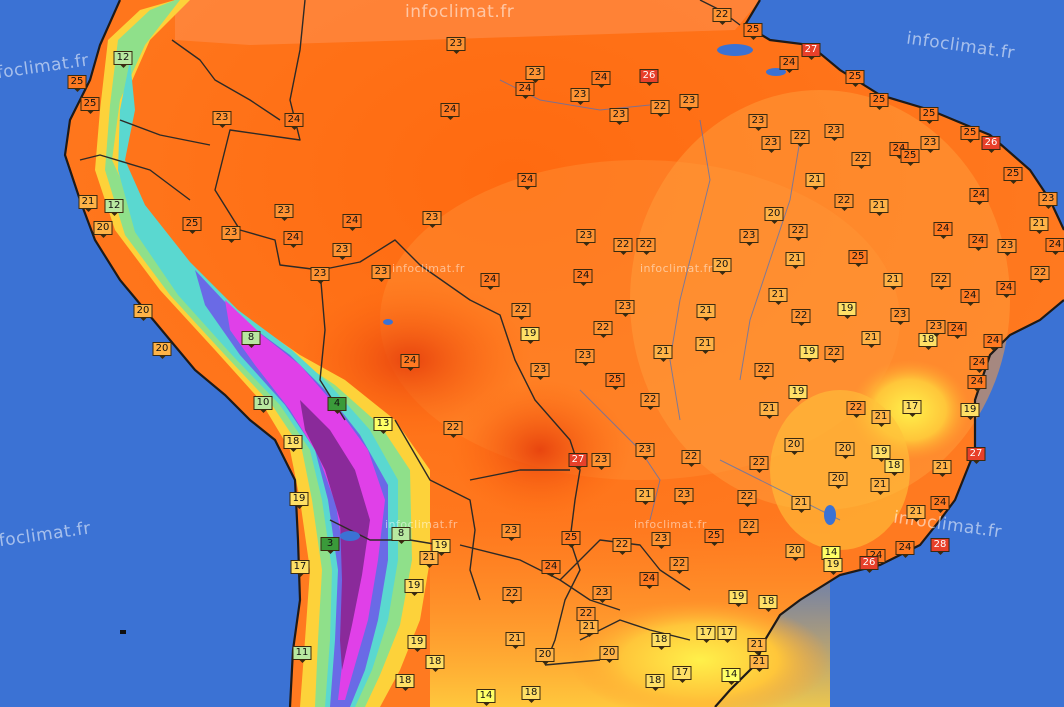 This screenshot has width=1064, height=707. Describe the element at coordinates (467, 22) in the screenshot. I see `northern-band` at that location.